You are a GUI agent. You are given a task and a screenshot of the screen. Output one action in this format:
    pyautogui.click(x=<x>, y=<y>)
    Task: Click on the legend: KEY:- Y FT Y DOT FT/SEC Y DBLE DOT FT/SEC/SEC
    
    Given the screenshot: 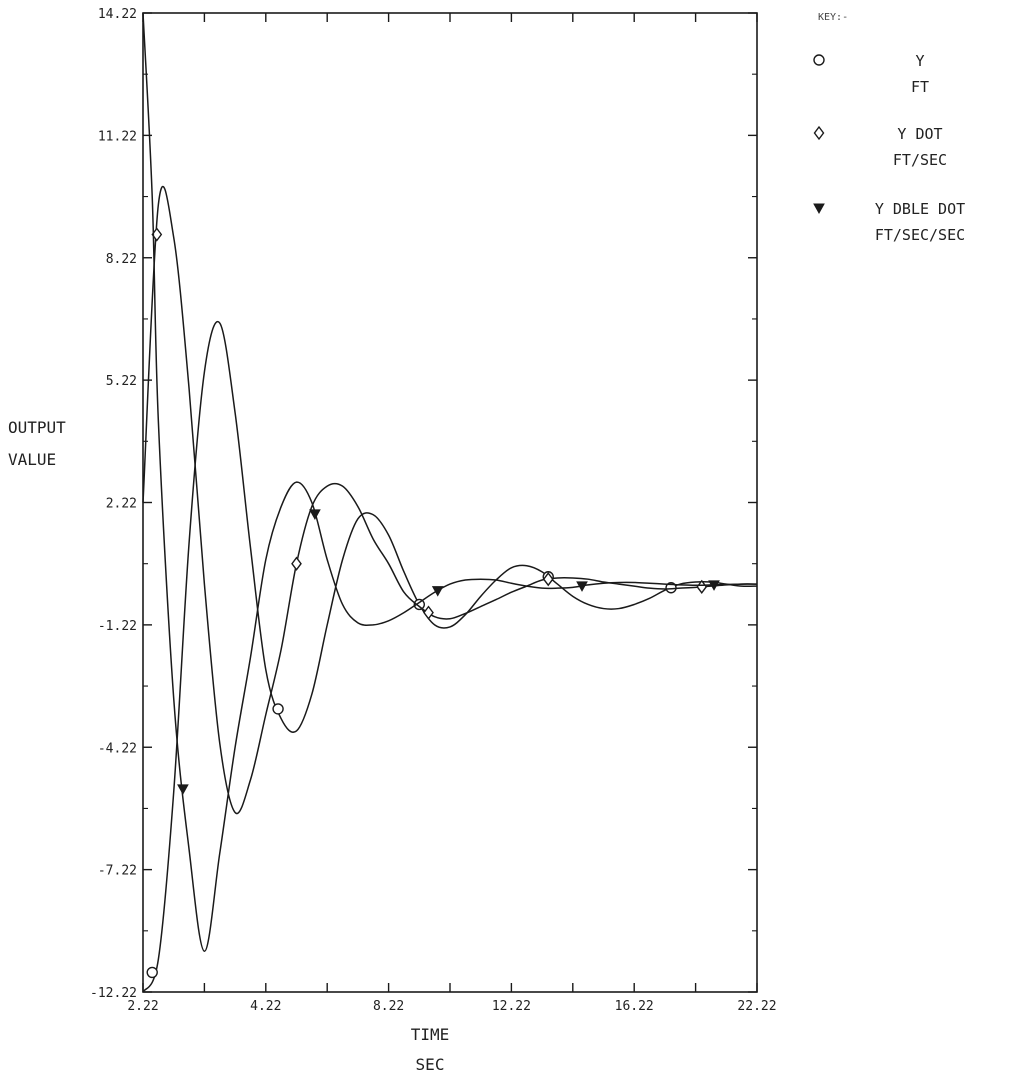 What is the action you would take?
    pyautogui.click(x=889, y=128)
    